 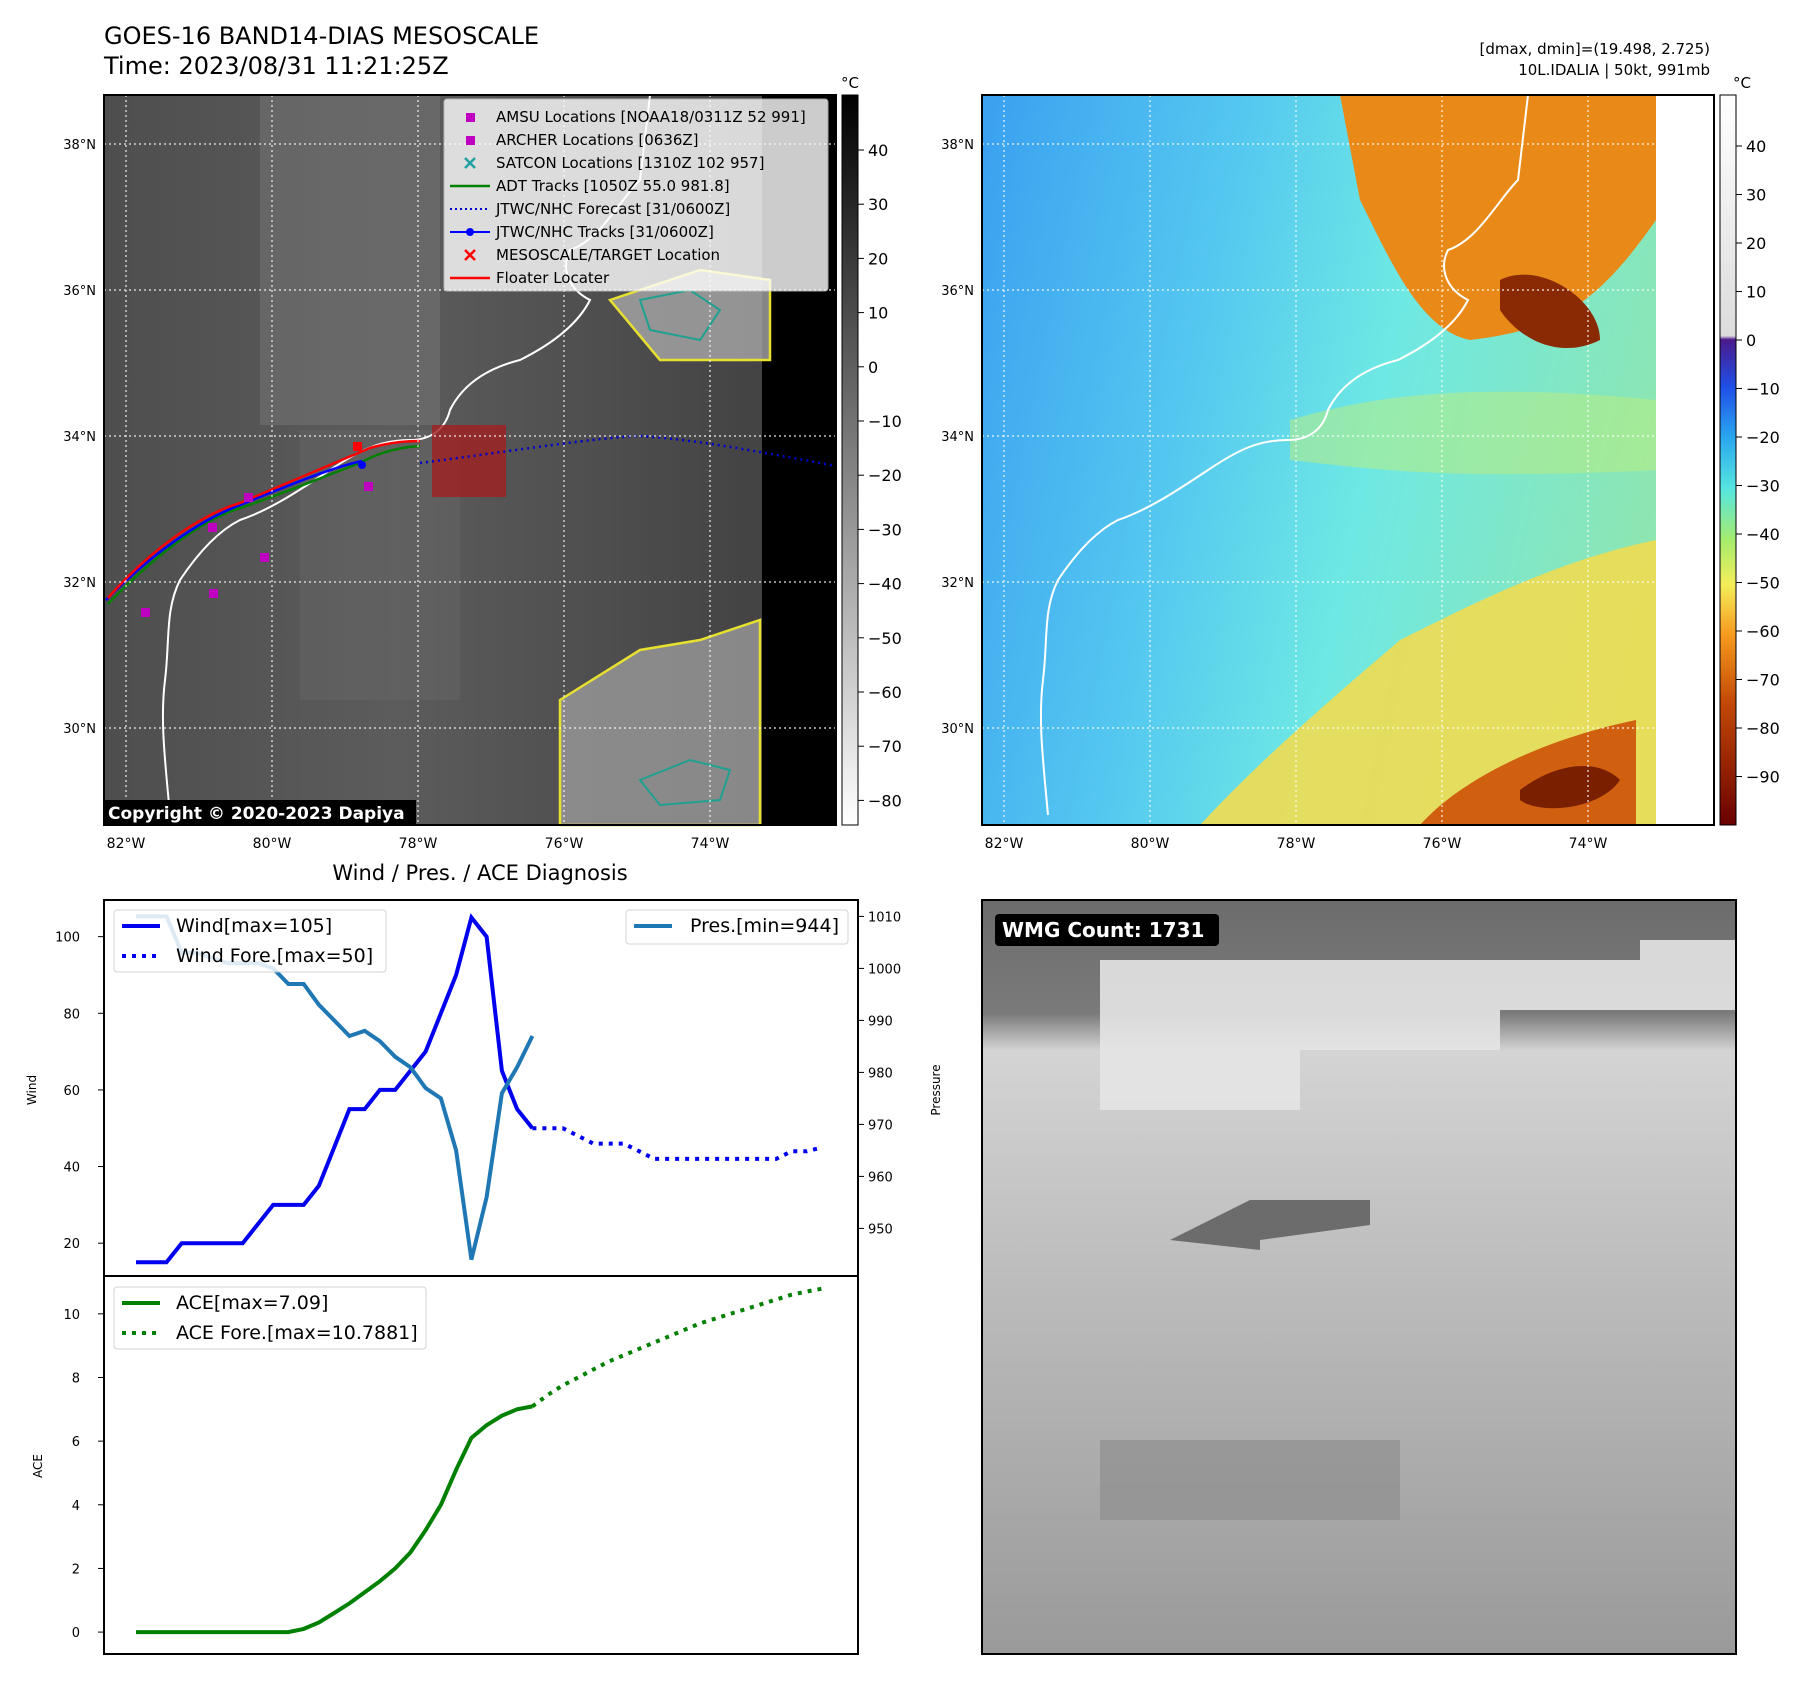 I want to click on color-map-coldest-north, so click(x=1550, y=311).